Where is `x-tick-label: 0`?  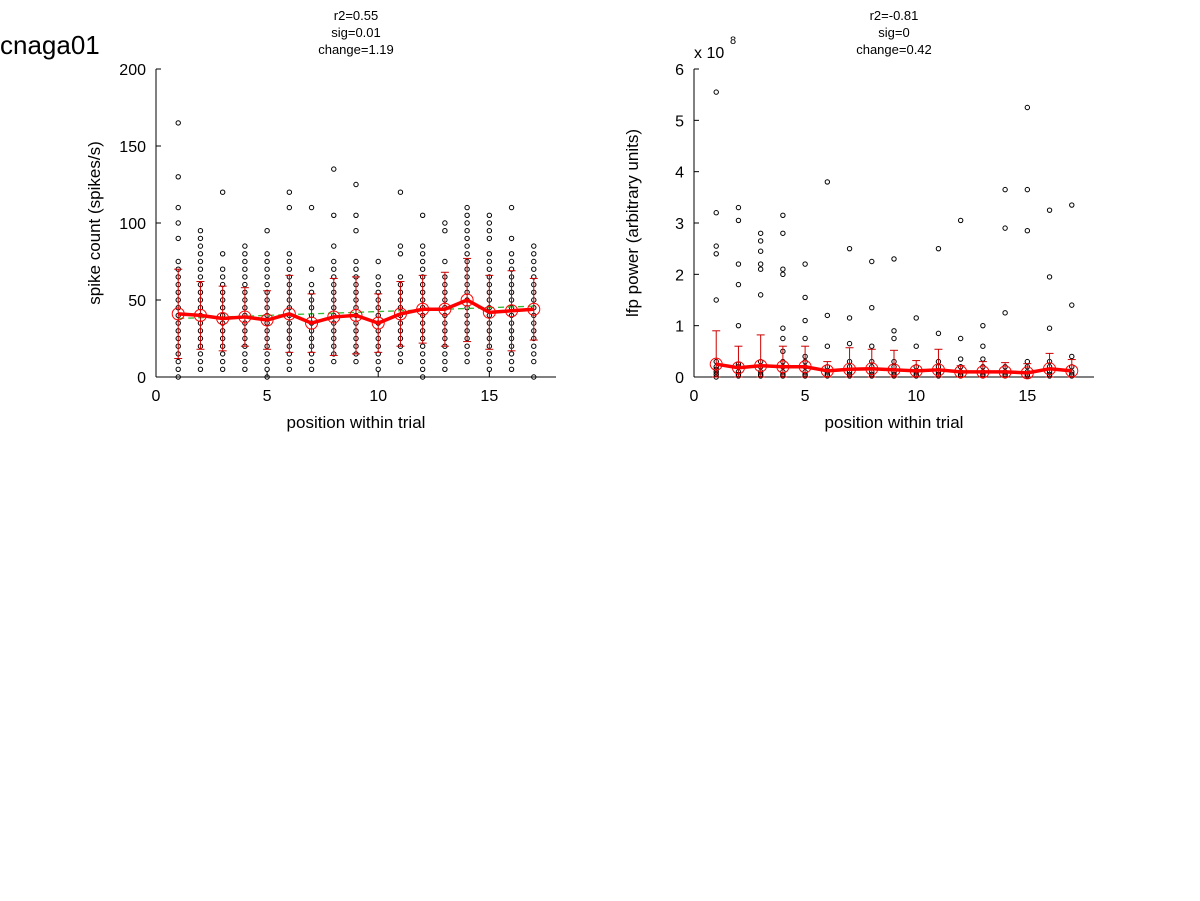
x-tick-label: 0 is located at coordinates (156, 396).